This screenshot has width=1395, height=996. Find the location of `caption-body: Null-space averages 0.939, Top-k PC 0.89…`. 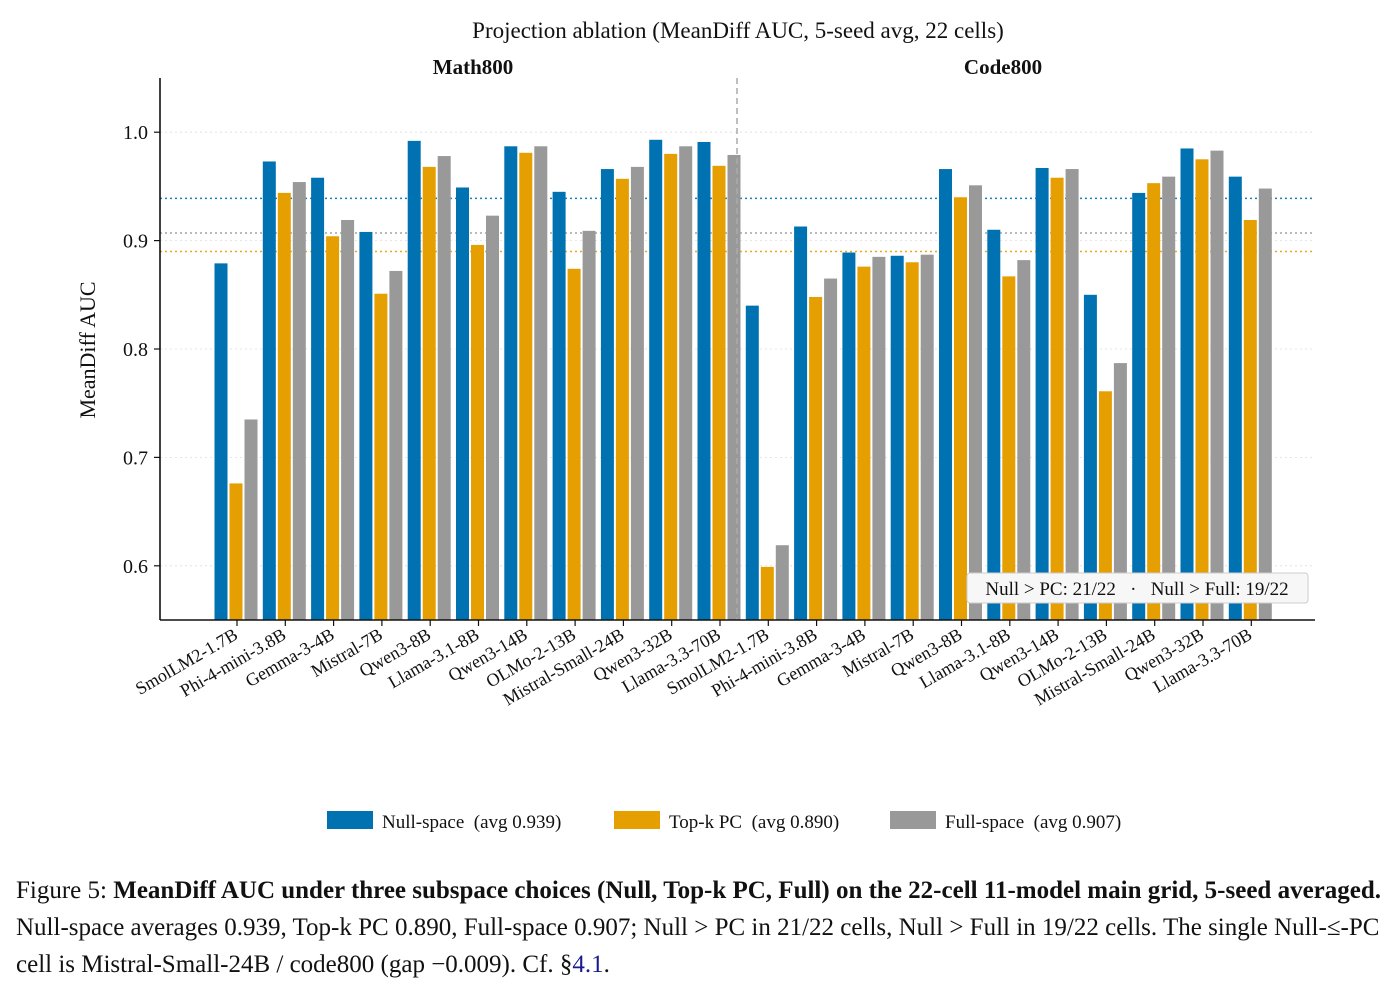

caption-body: Null-space averages 0.939, Top-k PC 0.89… is located at coordinates (698, 946).